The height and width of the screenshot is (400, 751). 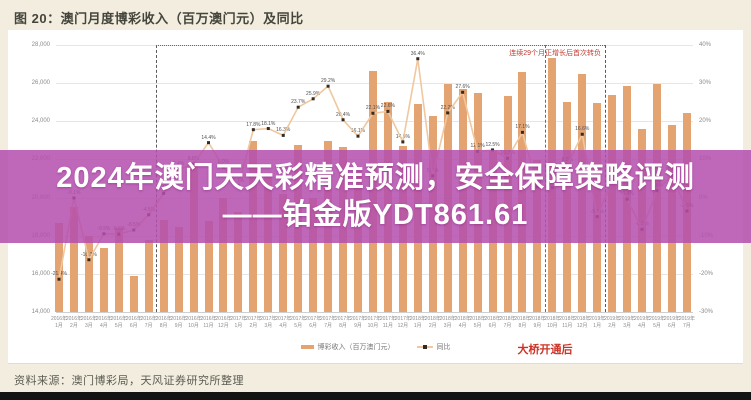 What do you see at coordinates (545, 350) in the screenshot?
I see `bridge-annotation: 大桥开通后` at bounding box center [545, 350].